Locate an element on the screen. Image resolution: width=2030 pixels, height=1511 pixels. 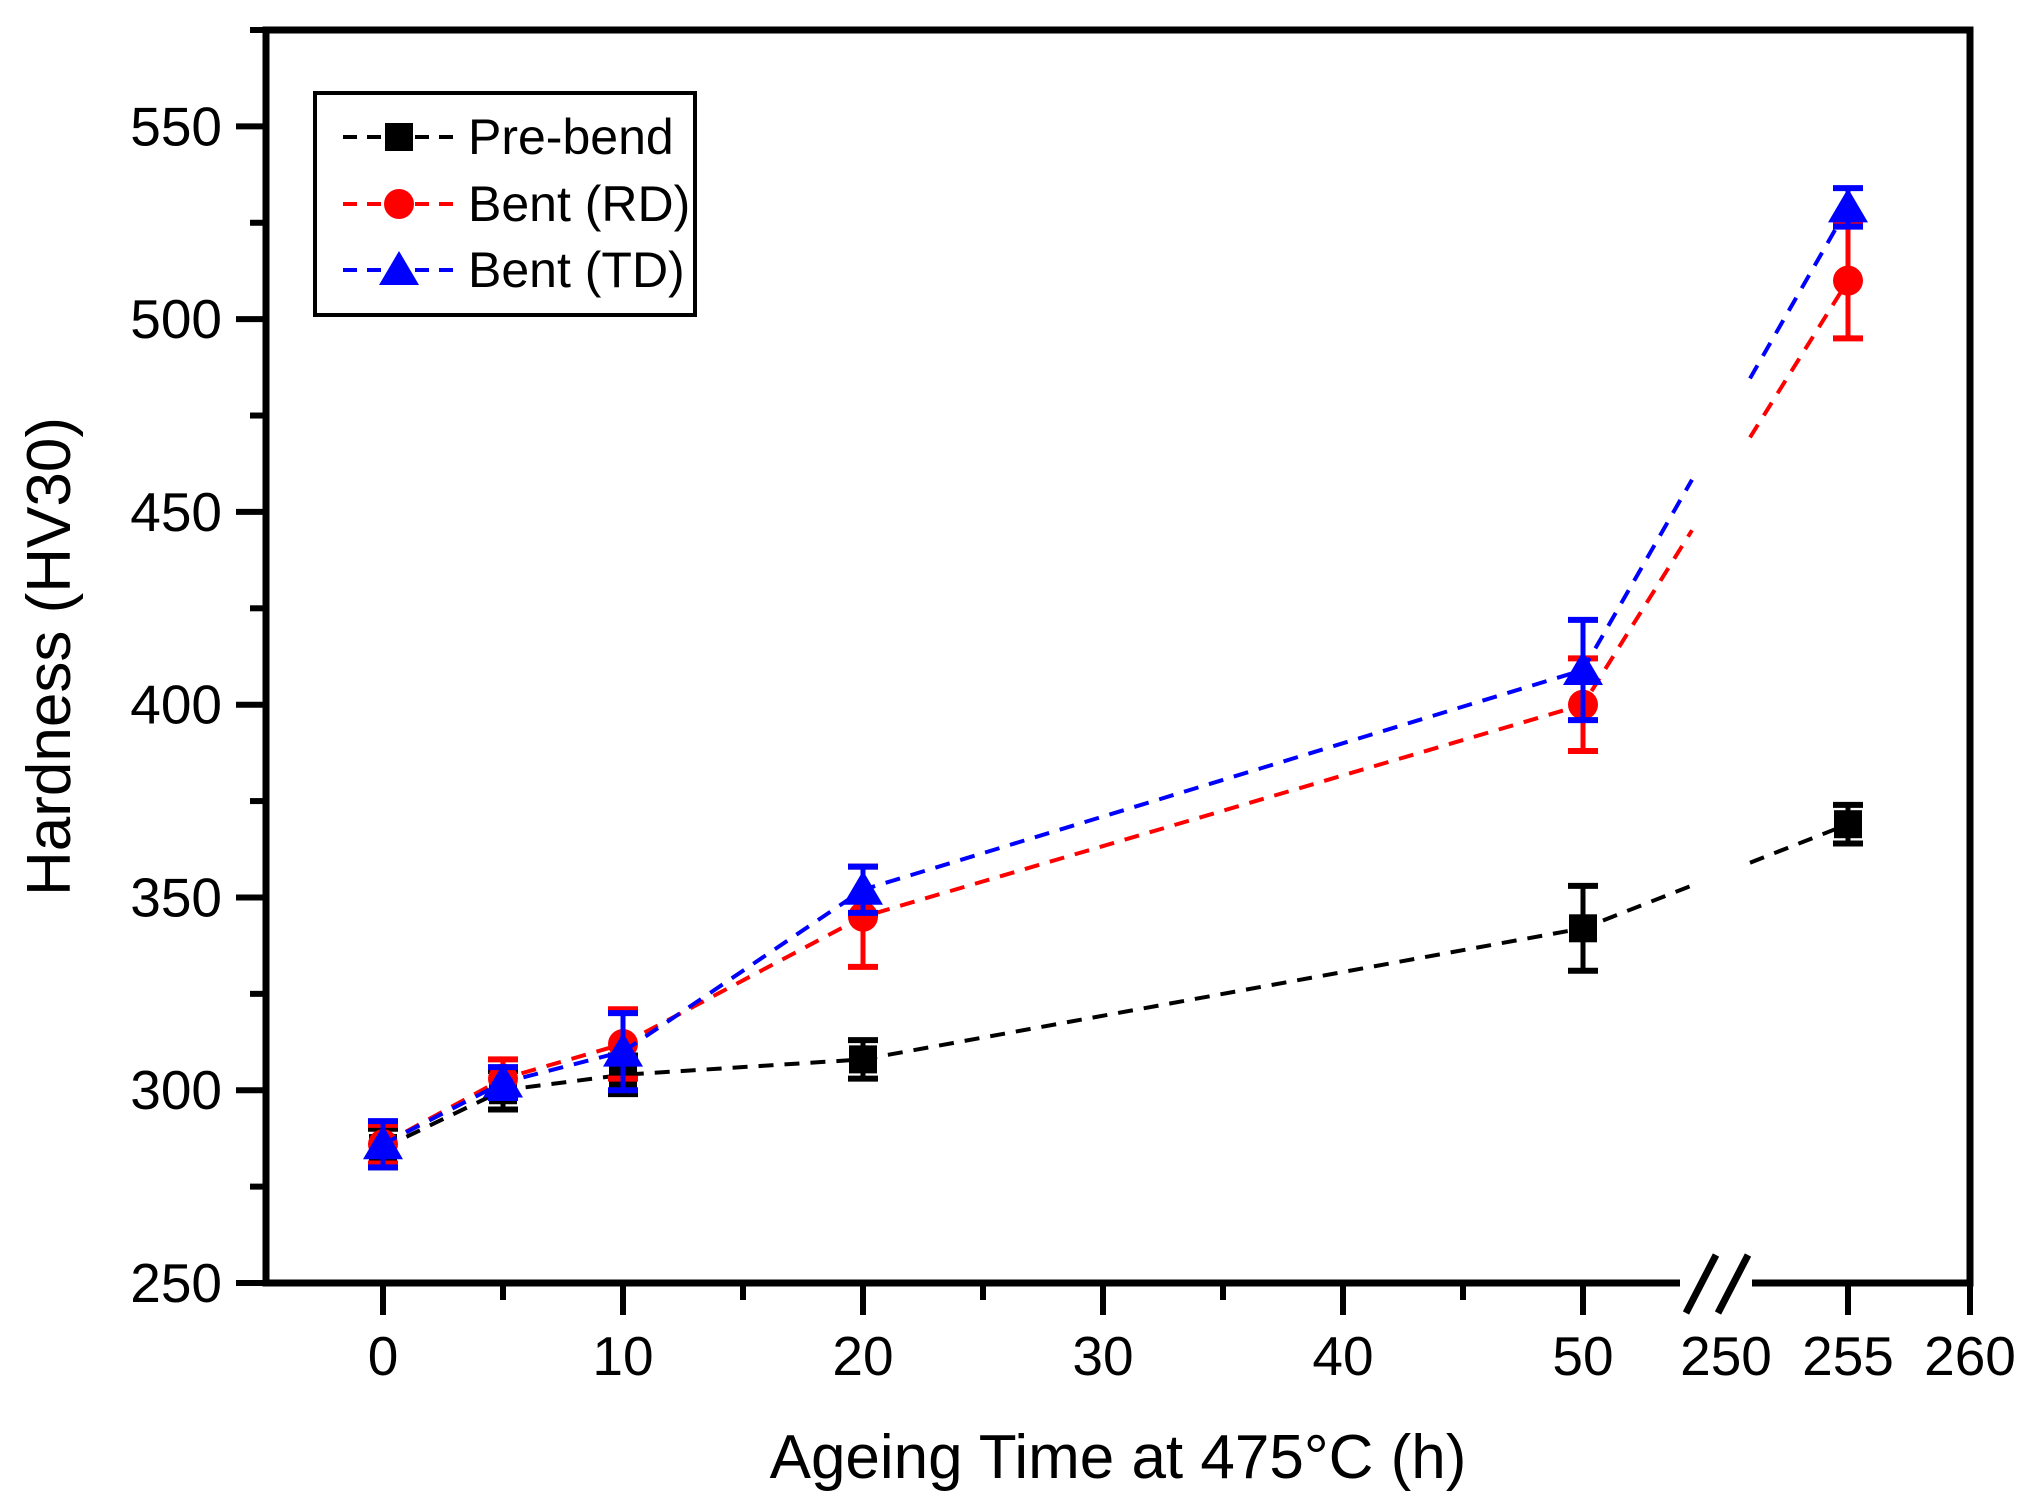
legend-entry-bent-td: Bent (TD) is located at coordinates (514, 270).